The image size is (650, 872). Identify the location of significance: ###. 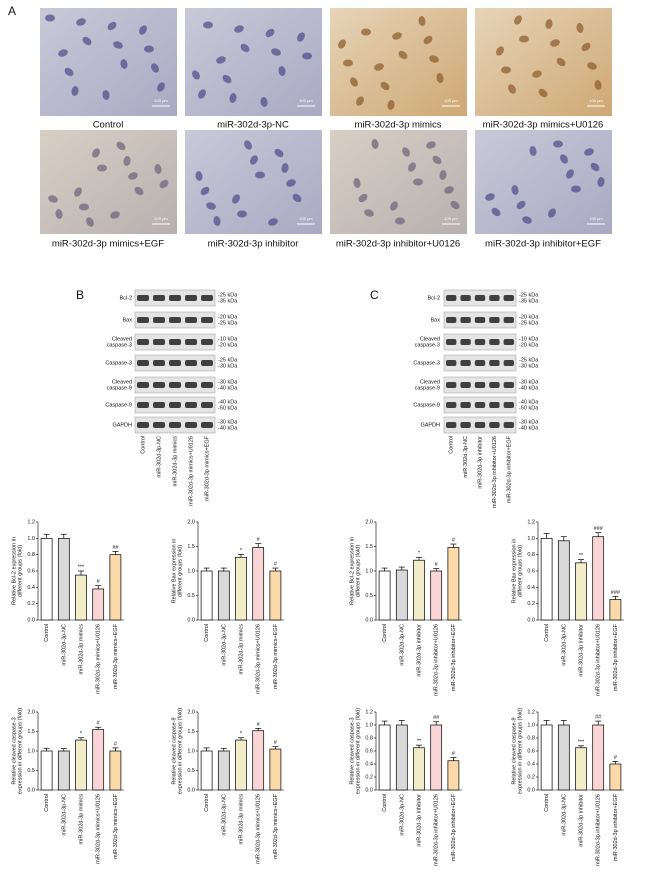
(599, 529).